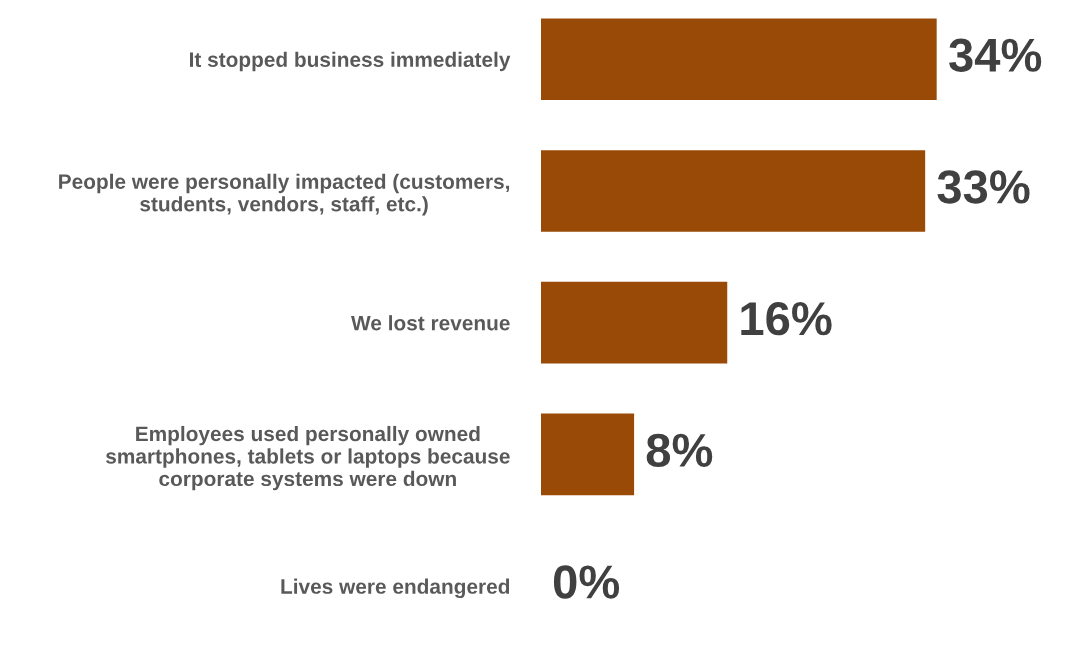 This screenshot has width=1067, height=672. Describe the element at coordinates (995, 55) in the screenshot. I see `data-label: 34%` at that location.